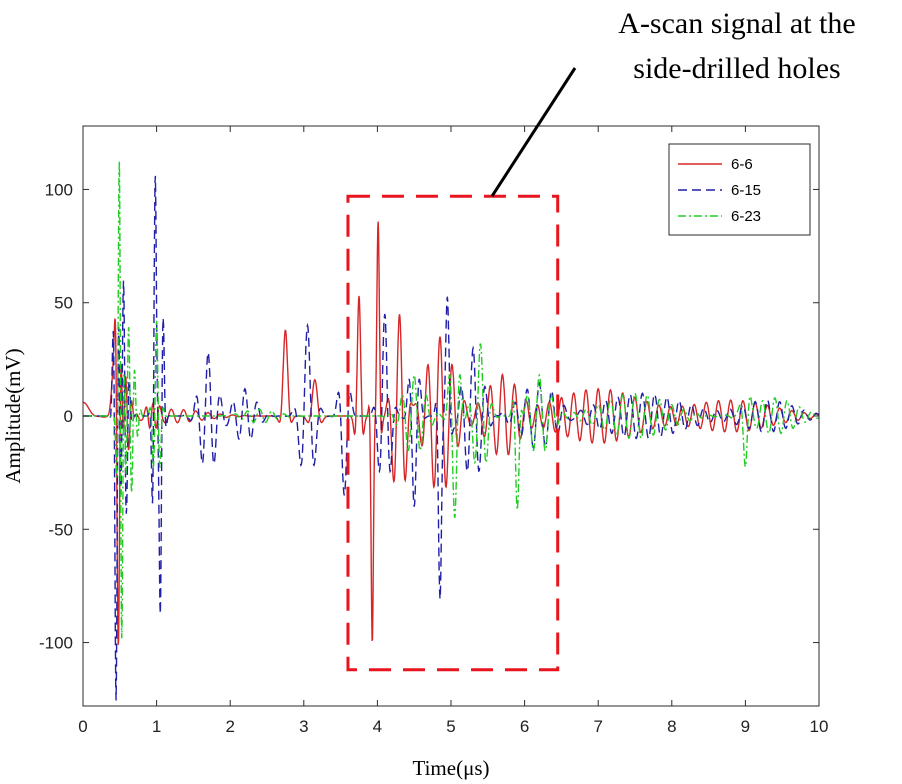 The image size is (902, 784). What do you see at coordinates (671, 726) in the screenshot?
I see `x-tick-label: 8` at bounding box center [671, 726].